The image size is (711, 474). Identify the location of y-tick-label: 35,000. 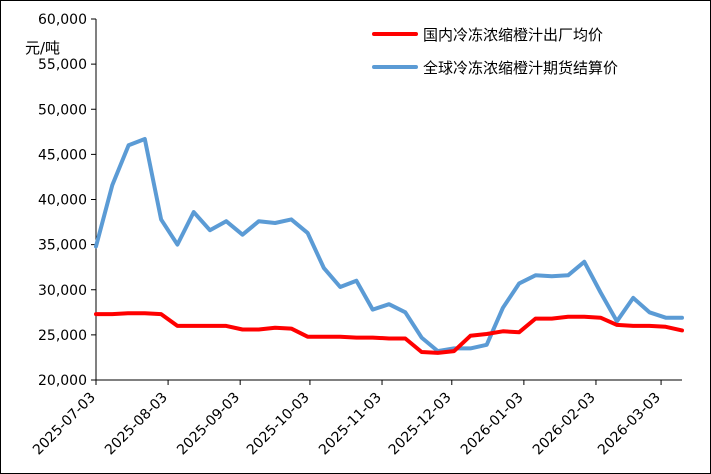
(62, 246).